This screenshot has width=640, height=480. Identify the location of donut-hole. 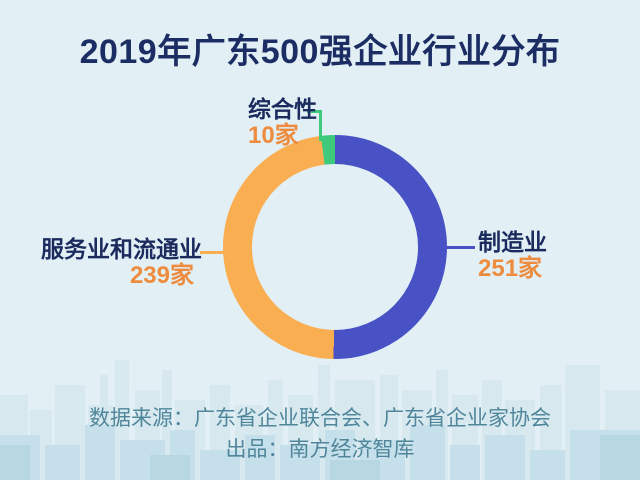
(335, 247).